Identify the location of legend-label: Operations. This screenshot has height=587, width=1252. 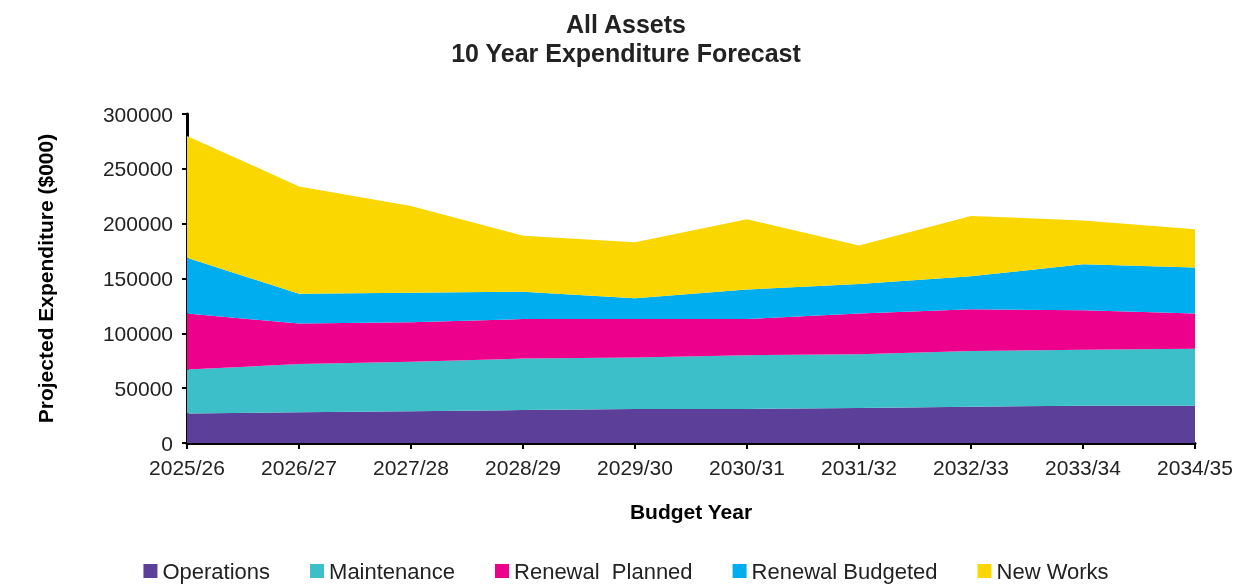
(216, 571).